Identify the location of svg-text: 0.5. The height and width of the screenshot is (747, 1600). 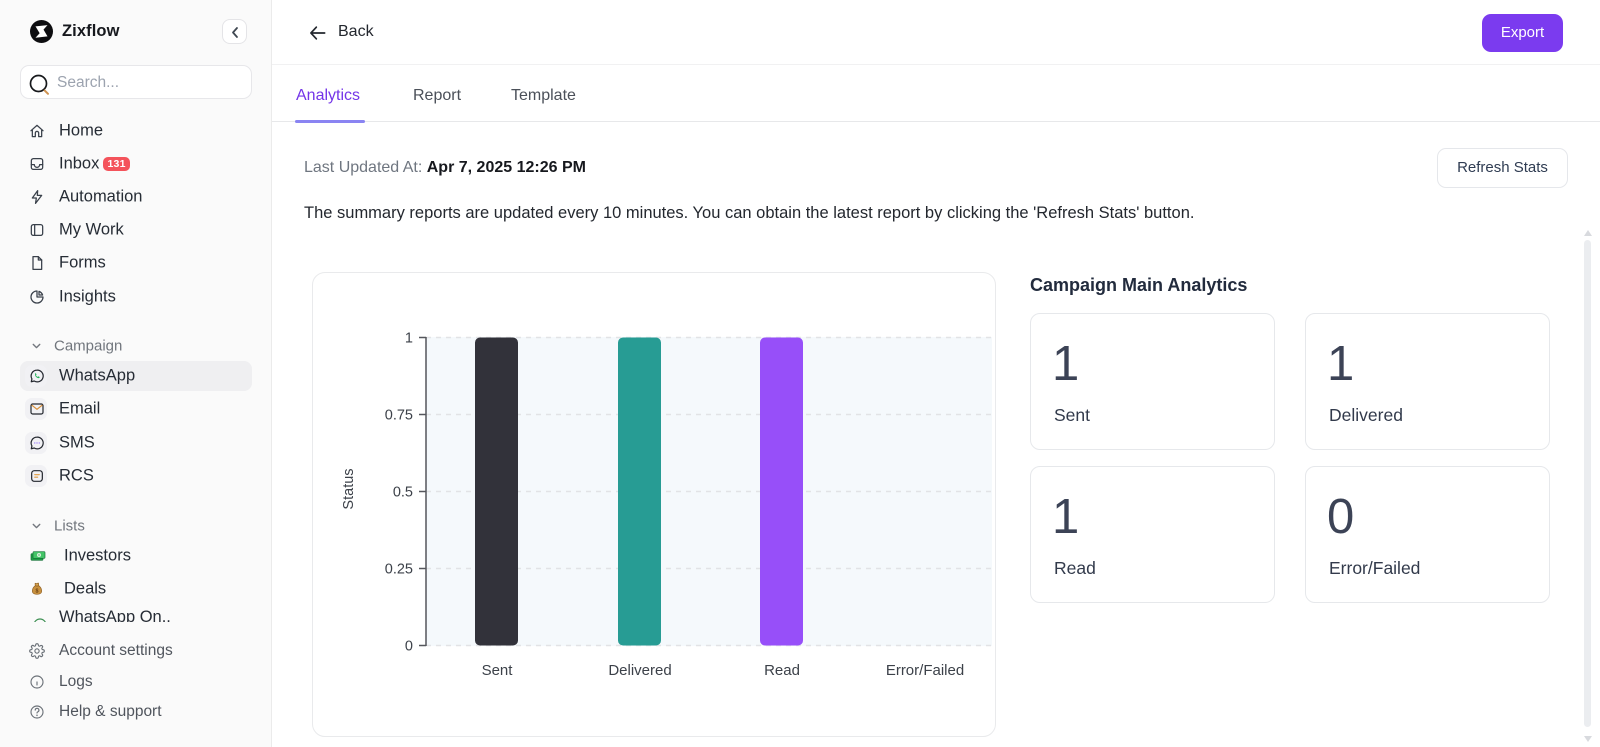
(403, 493).